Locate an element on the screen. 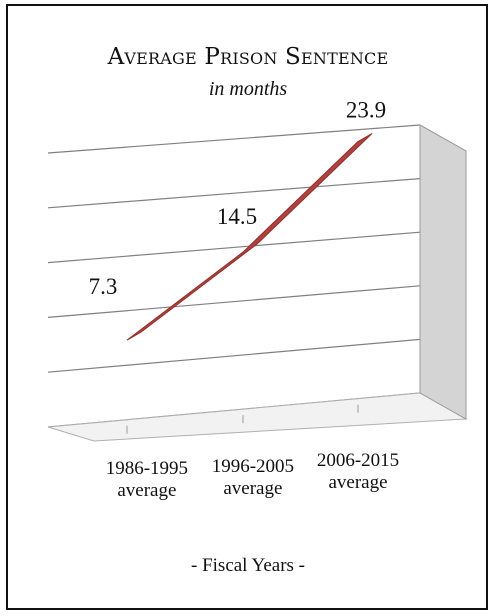 The width and height of the screenshot is (496, 616). data-label: 23.9 is located at coordinates (366, 110).